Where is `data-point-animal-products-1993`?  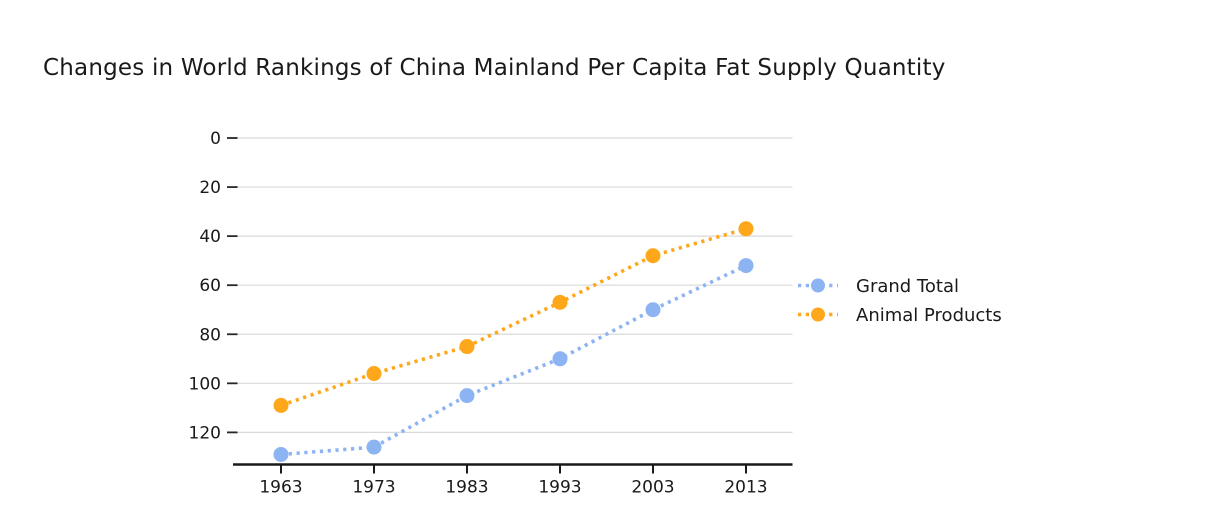
data-point-animal-products-1993 is located at coordinates (560, 302).